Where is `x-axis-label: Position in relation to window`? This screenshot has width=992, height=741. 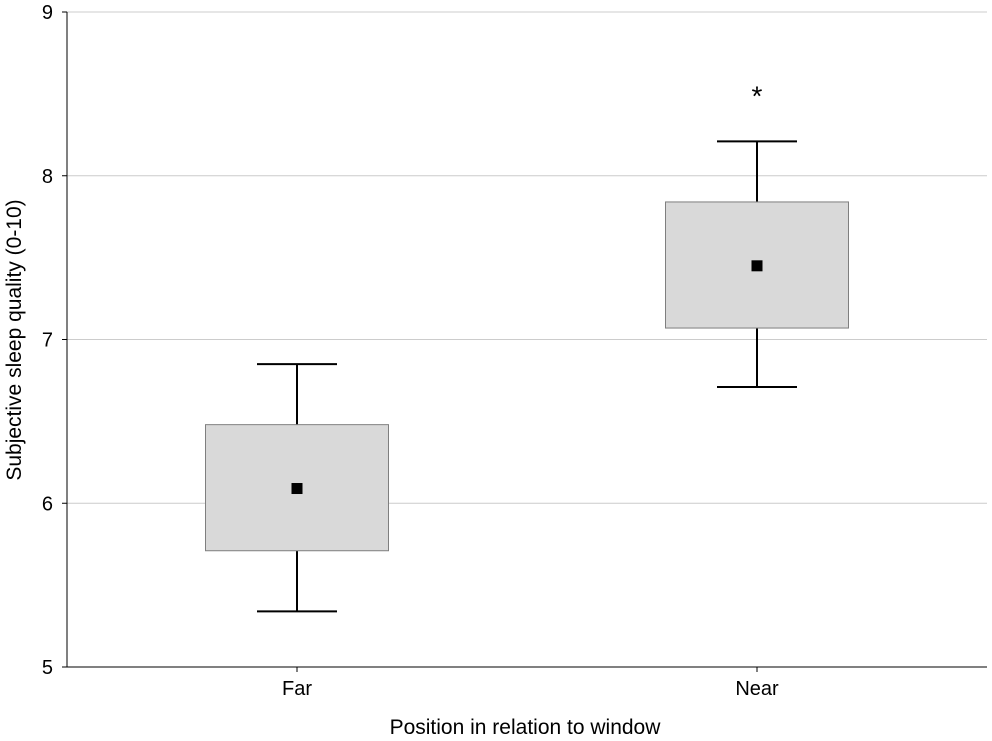
x-axis-label: Position in relation to window is located at coordinates (526, 727).